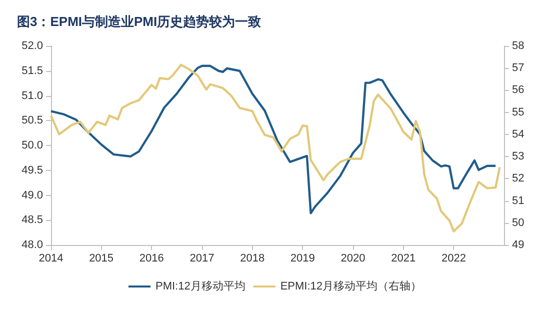  Describe the element at coordinates (32, 120) in the screenshot. I see `y-tick-label: 50.5` at that location.